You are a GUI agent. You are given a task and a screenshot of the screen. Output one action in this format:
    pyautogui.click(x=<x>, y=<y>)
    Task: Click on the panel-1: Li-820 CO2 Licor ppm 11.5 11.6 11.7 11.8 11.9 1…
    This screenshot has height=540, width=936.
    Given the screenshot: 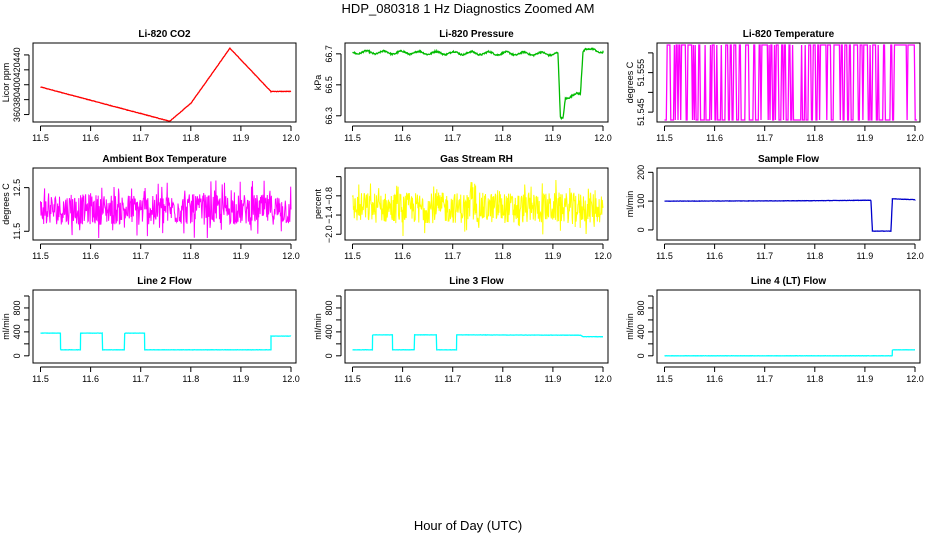 What is the action you would take?
    pyautogui.click(x=150, y=86)
    